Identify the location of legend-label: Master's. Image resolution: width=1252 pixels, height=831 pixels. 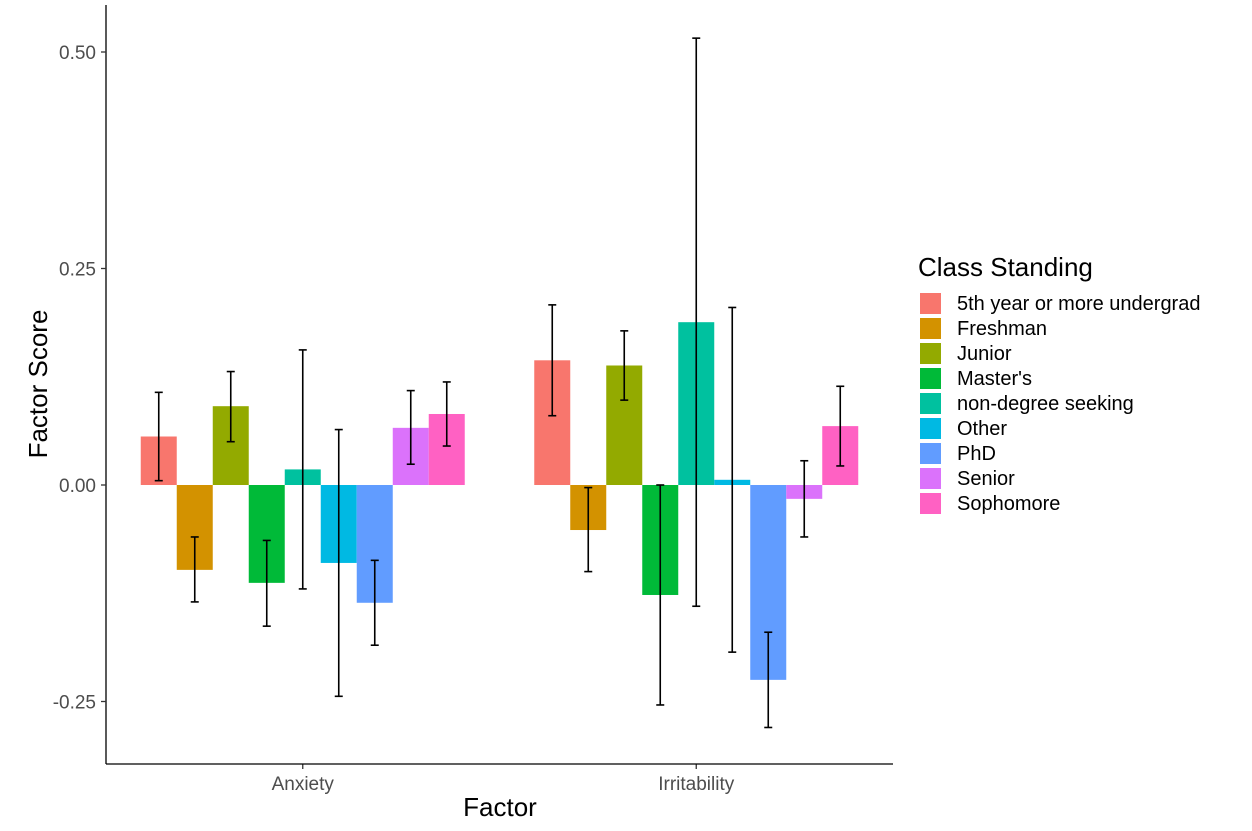
(994, 379).